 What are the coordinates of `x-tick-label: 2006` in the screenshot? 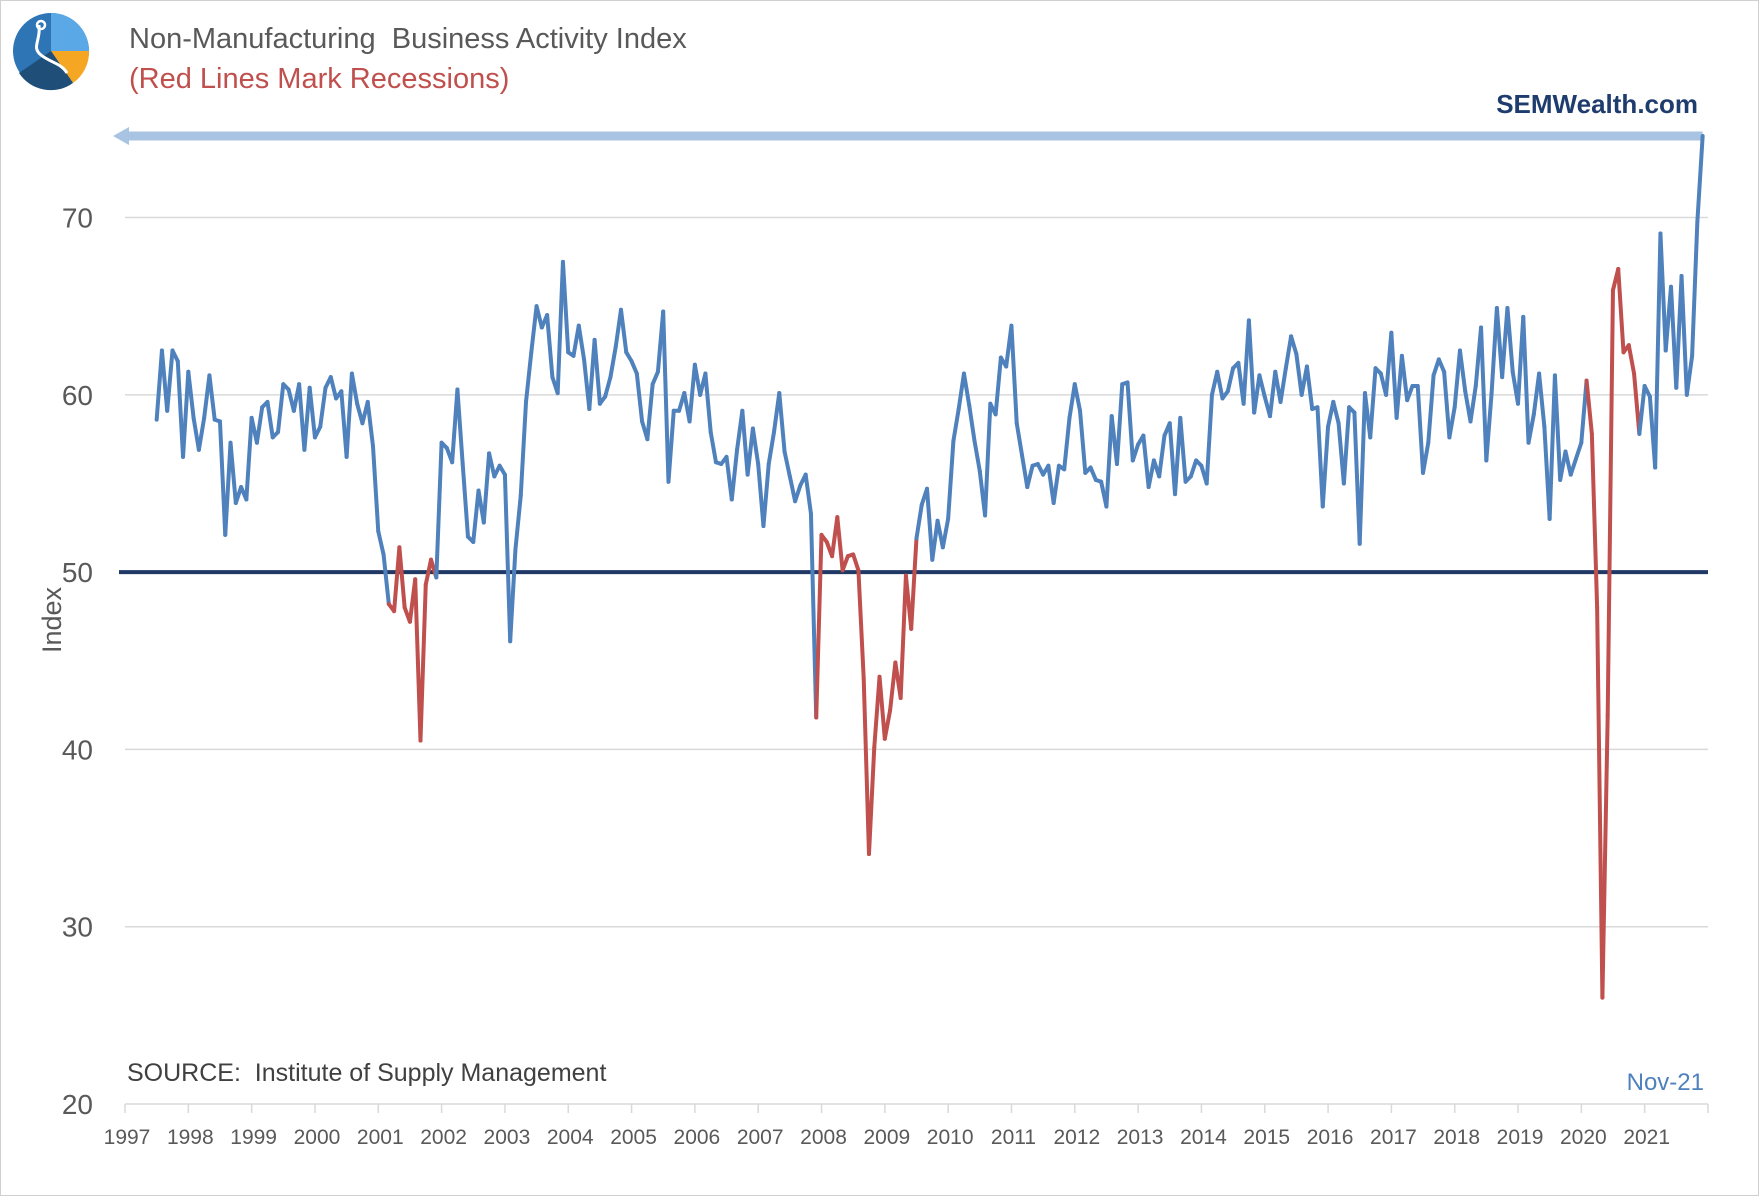 It's located at (697, 1137).